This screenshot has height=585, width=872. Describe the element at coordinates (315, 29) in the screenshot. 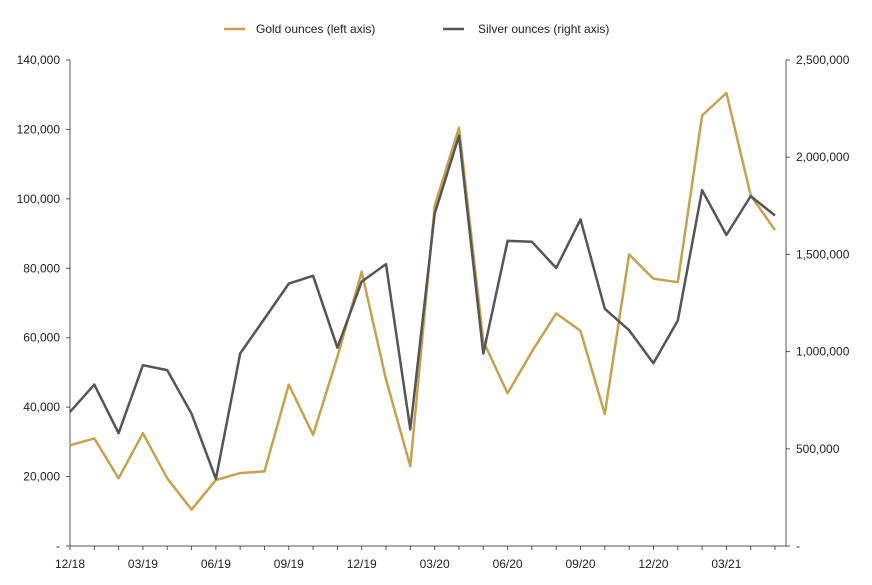

I see `legend-label-gold: Gold ounces (left axis)` at that location.